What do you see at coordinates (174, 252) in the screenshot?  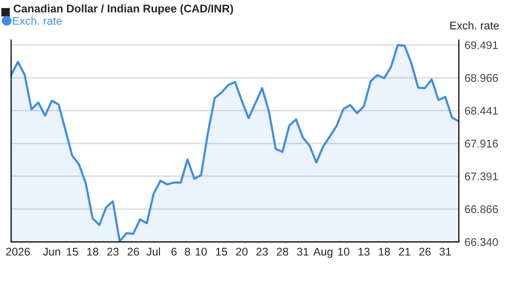 I see `x-tick-label: 6` at bounding box center [174, 252].